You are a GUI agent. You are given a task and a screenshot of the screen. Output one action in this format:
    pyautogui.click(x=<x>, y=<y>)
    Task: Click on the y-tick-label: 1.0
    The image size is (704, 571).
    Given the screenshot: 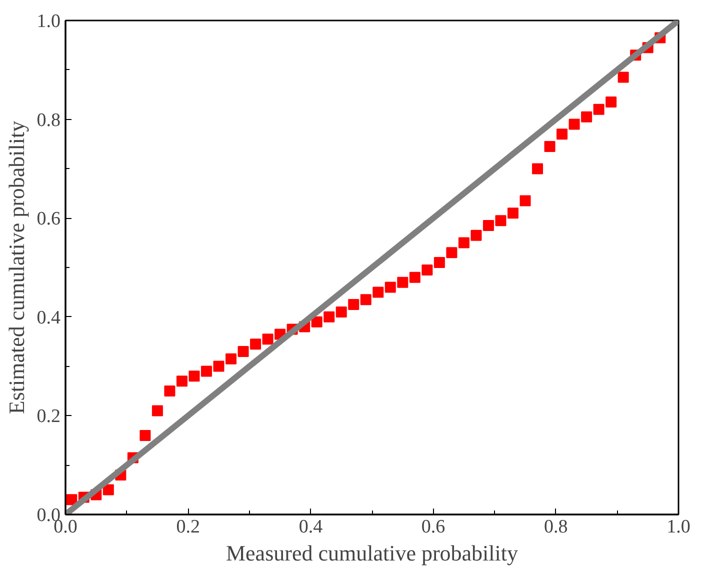 What is the action you would take?
    pyautogui.click(x=48, y=21)
    